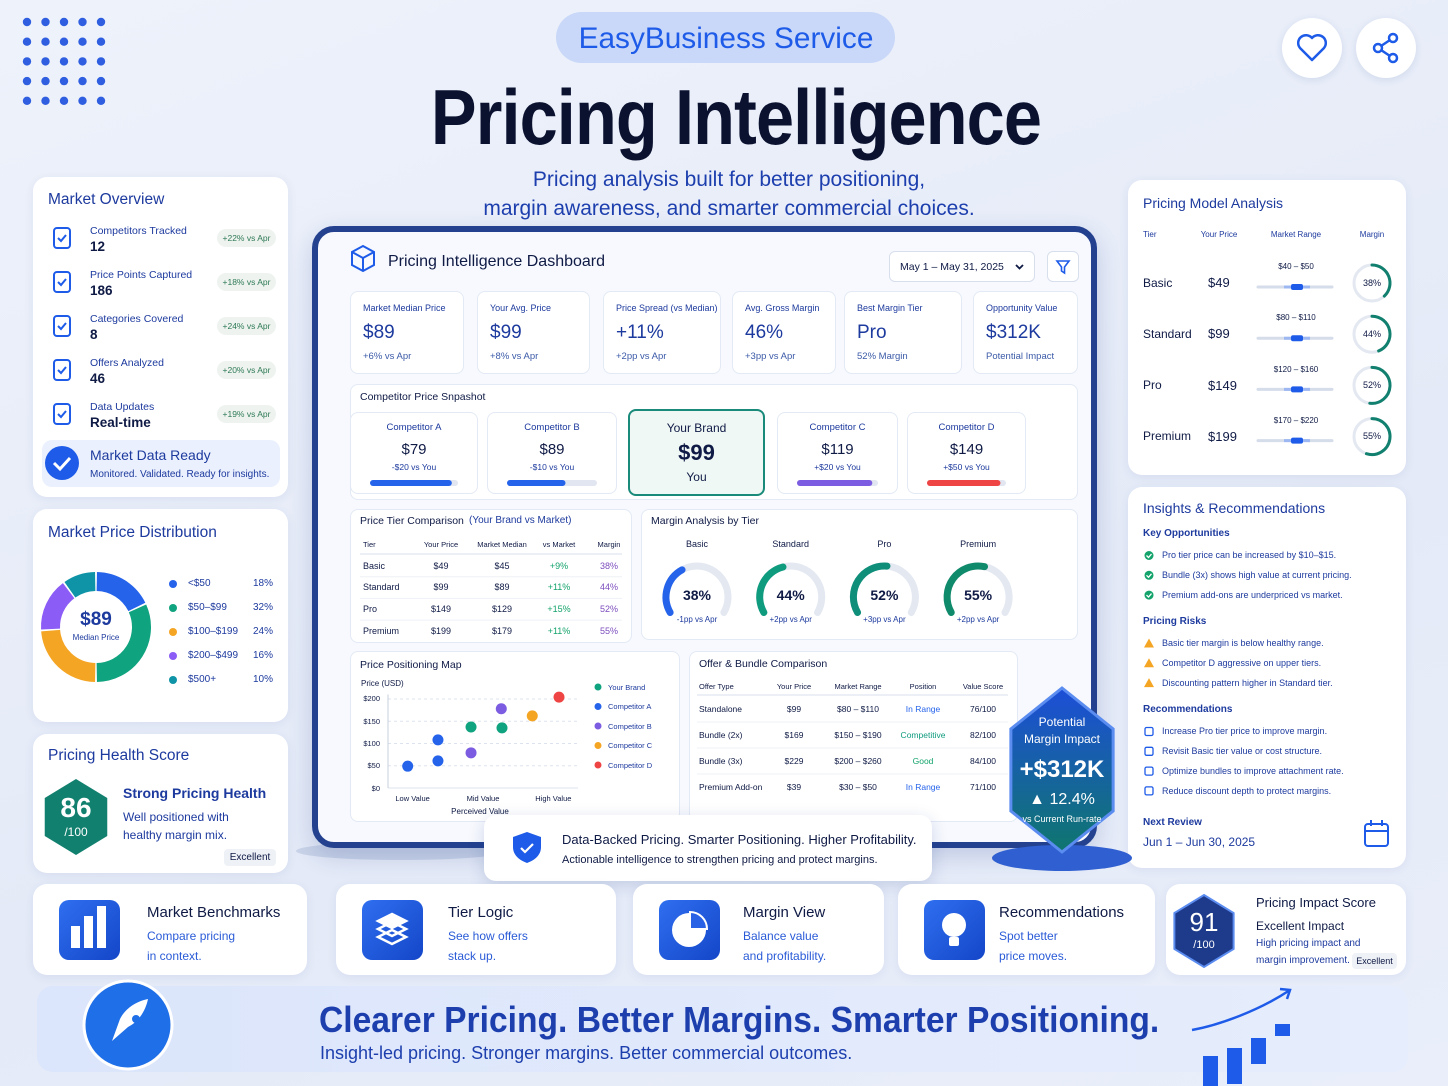  What do you see at coordinates (441, 565) in the screenshot?
I see `table-cell: $49` at bounding box center [441, 565].